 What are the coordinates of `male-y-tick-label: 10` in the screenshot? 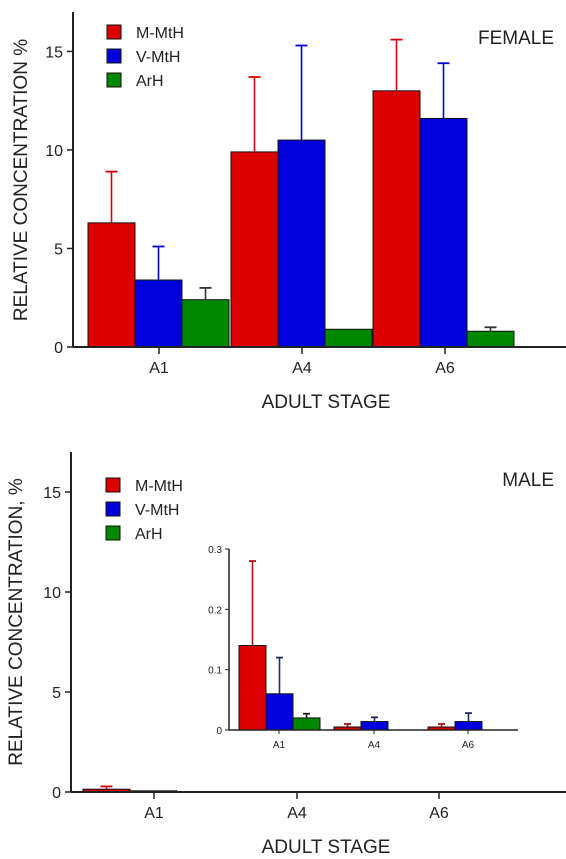 It's located at (52, 593).